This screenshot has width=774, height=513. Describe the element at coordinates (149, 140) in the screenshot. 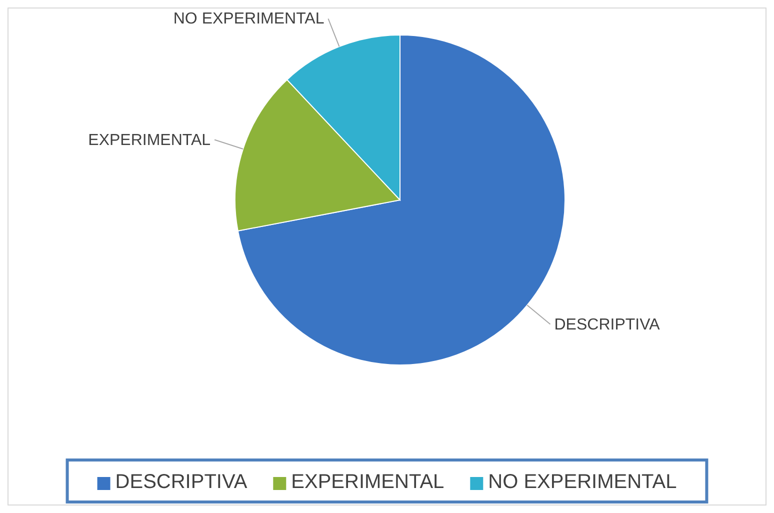

I see `slice-label: EXPERIMENTAL` at that location.